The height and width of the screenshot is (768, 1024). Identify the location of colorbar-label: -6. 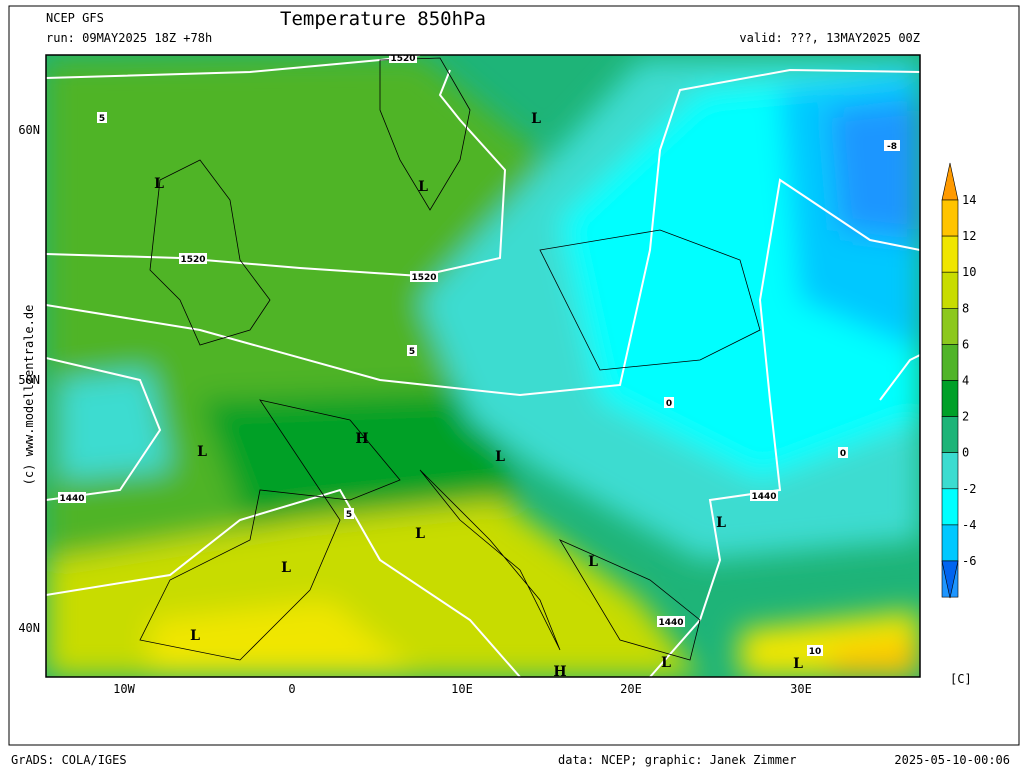
(969, 561).